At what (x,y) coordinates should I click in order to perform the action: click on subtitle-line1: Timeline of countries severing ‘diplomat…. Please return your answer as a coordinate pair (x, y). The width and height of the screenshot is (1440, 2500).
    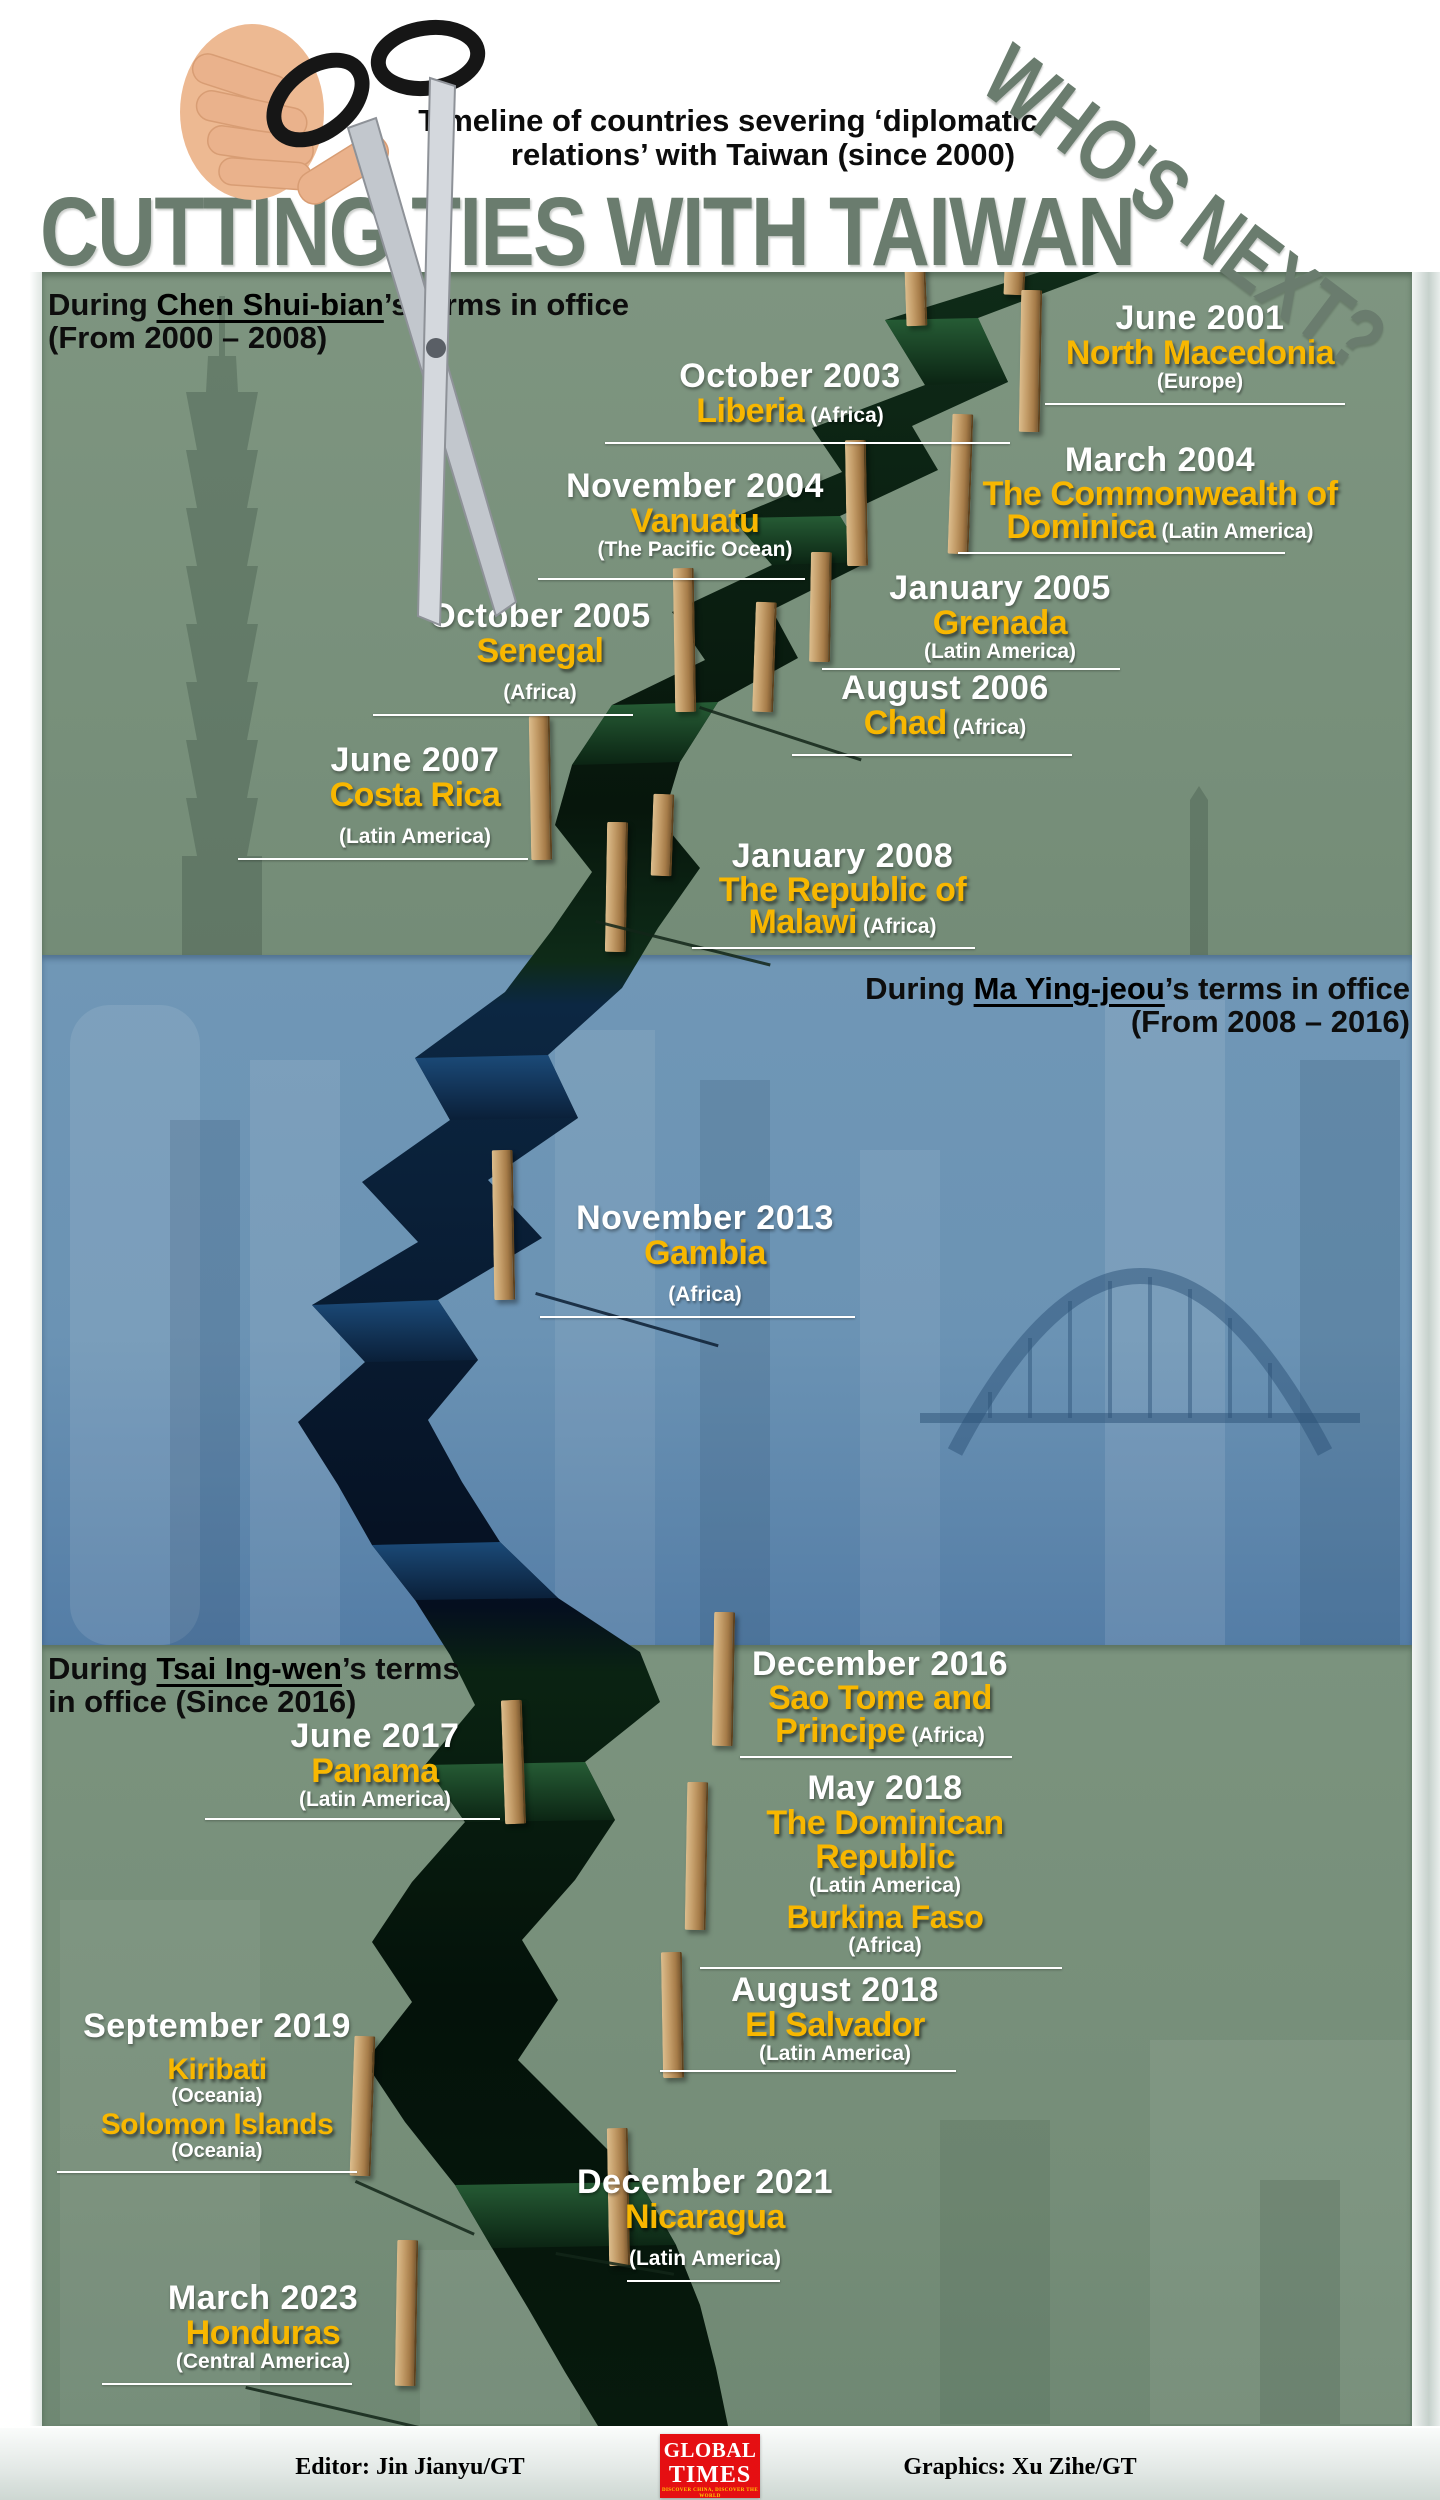
    Looking at the image, I should click on (728, 120).